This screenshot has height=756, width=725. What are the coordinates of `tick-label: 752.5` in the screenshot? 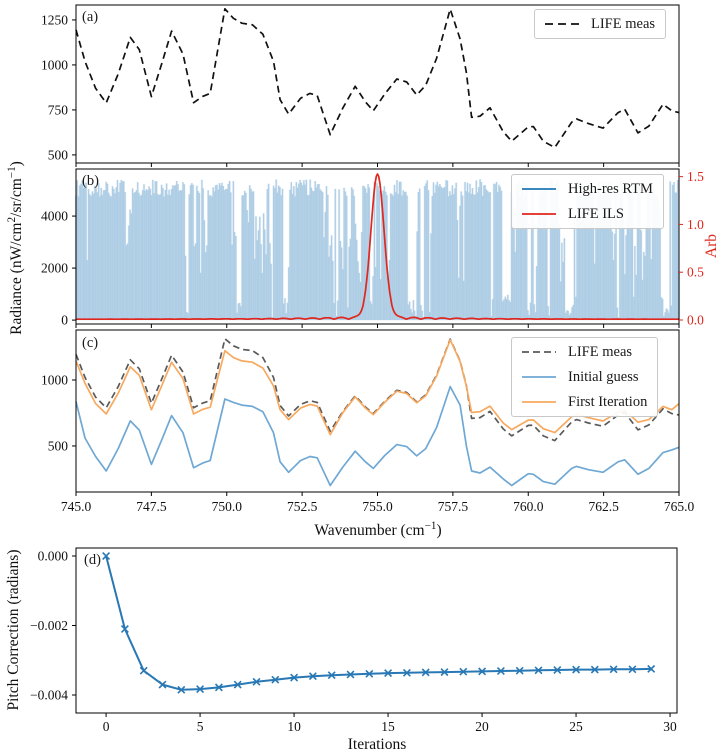 It's located at (302, 506).